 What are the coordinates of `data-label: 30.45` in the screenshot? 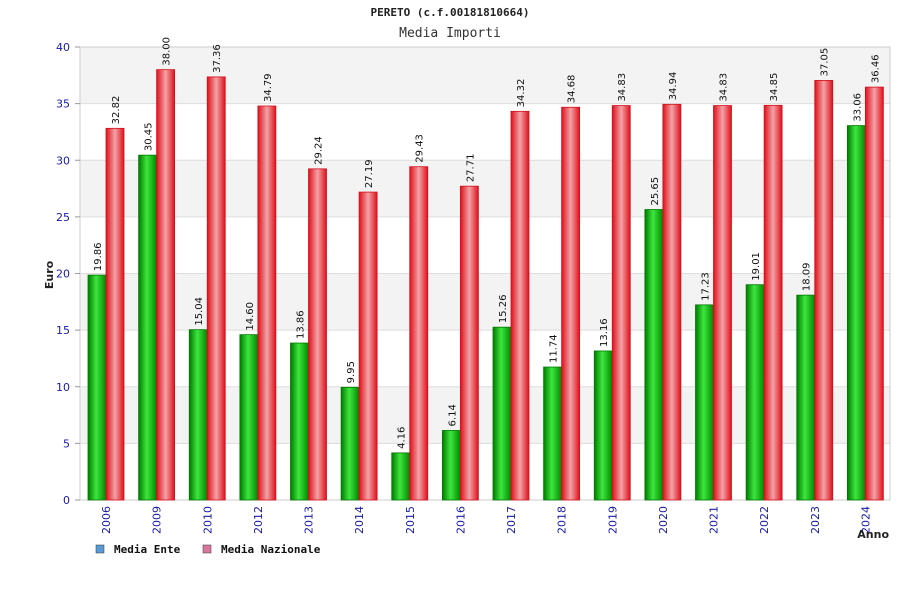 It's located at (149, 137).